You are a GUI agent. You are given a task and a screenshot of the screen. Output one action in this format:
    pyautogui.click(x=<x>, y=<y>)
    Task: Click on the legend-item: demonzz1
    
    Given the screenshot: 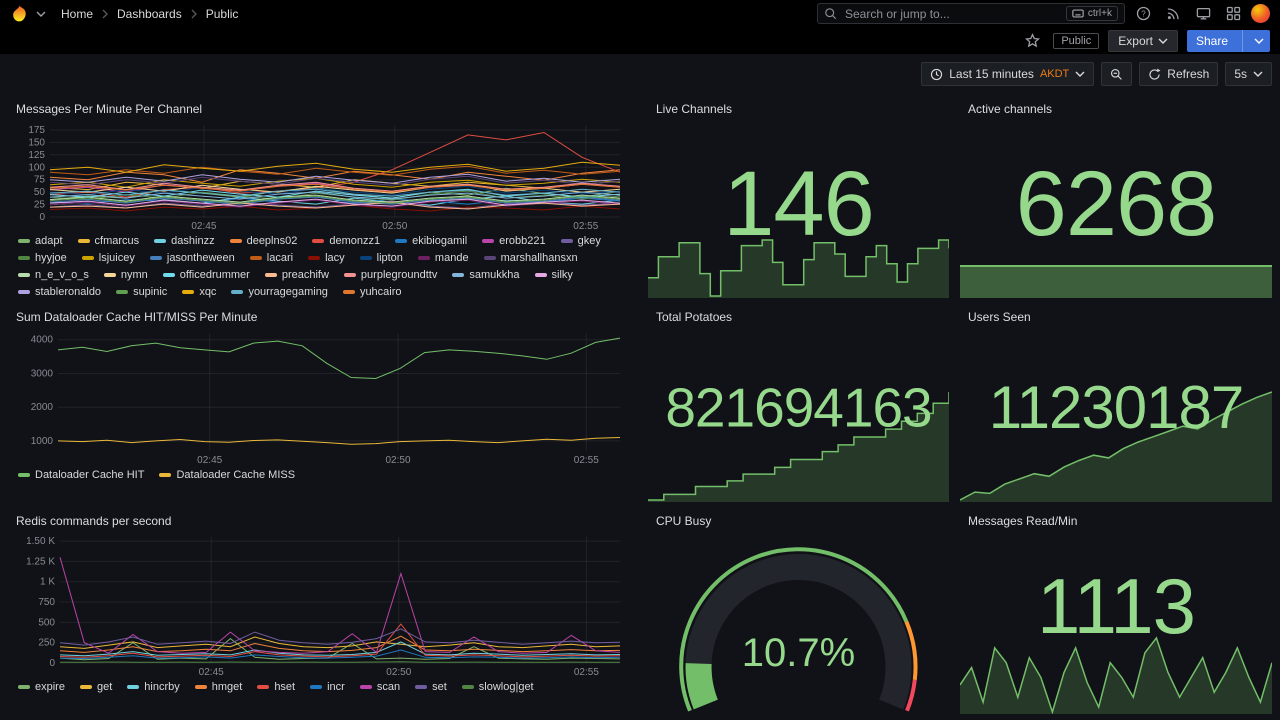 What is the action you would take?
    pyautogui.click(x=346, y=241)
    